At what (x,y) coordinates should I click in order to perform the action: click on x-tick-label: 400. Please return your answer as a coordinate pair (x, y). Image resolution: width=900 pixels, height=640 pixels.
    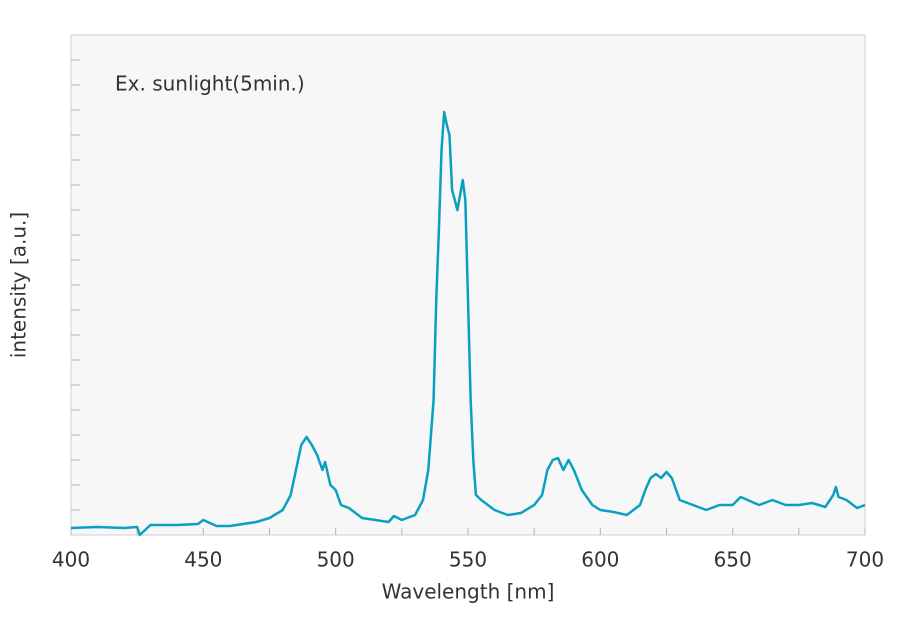
    Looking at the image, I should click on (71, 560).